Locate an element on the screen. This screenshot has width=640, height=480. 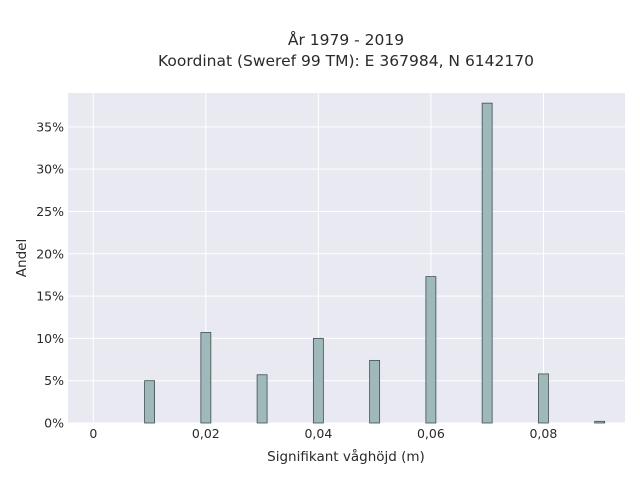
x-tick-label: 0,04 is located at coordinates (318, 433).